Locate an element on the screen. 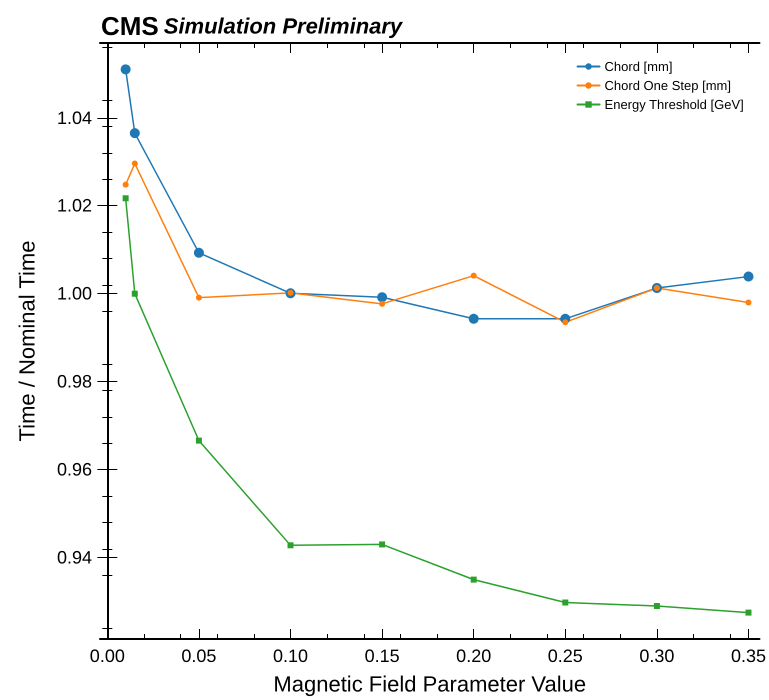 This screenshot has height=700, width=769. x-tick-label: 0.15 is located at coordinates (382, 656).